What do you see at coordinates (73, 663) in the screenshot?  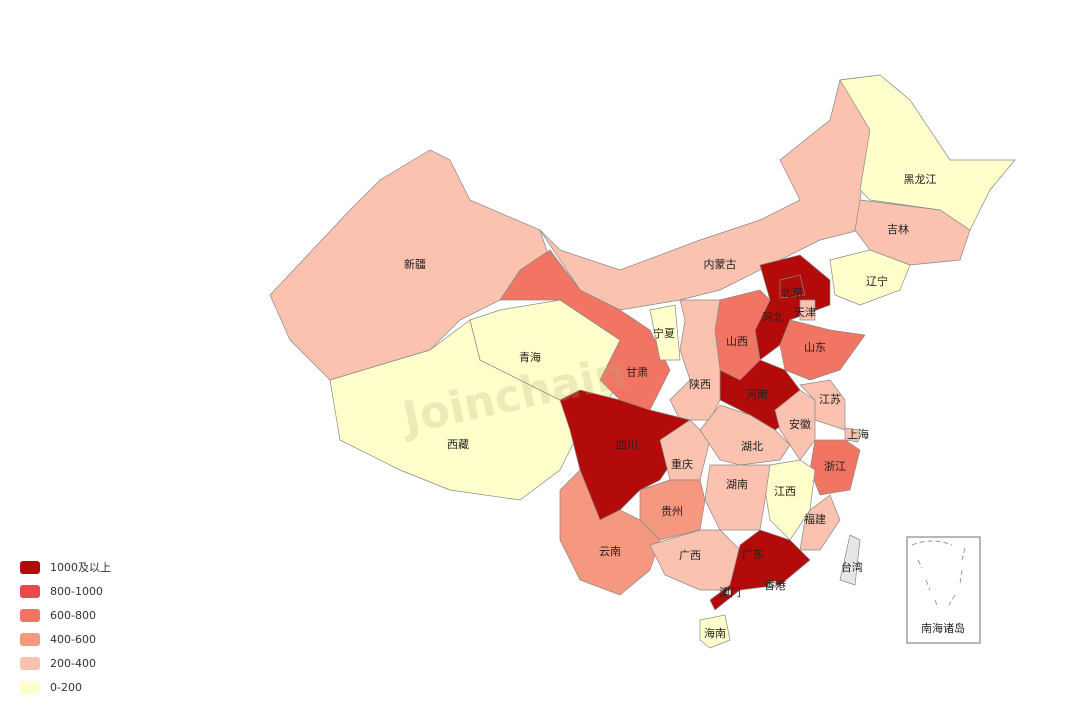 I see `legend-label: 200-400` at bounding box center [73, 663].